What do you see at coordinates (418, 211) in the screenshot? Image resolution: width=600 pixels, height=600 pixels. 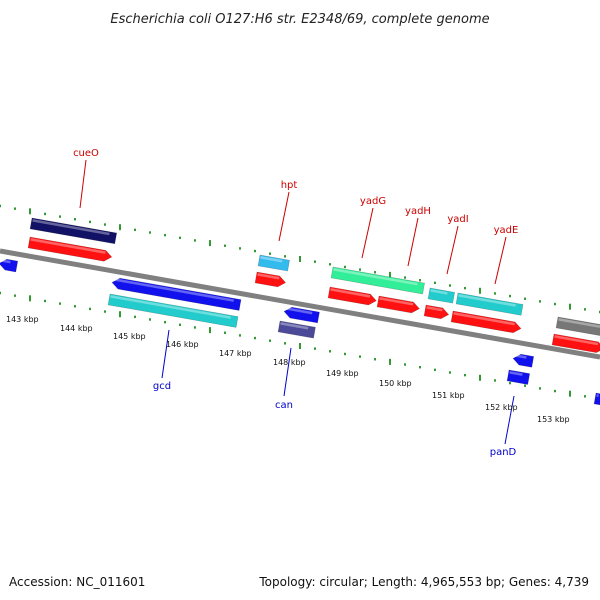 I see `gene-label-yadh: yadH` at bounding box center [418, 211].